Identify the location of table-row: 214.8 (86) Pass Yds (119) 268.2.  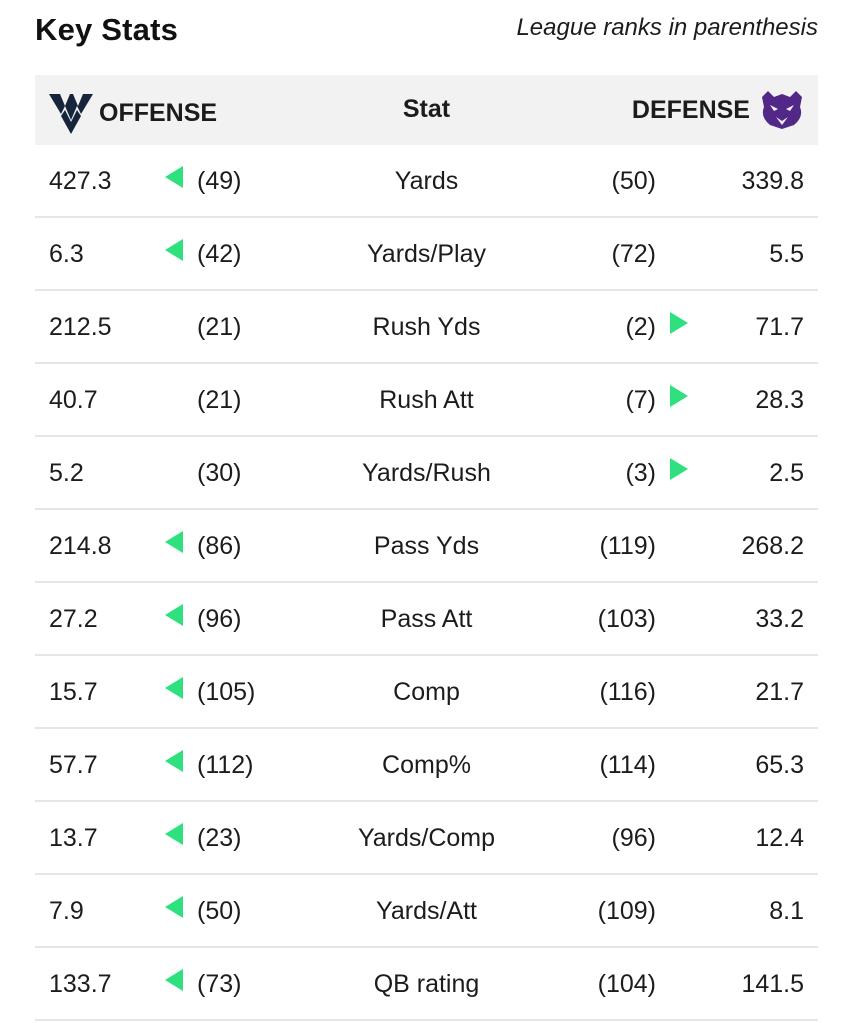
(426, 546).